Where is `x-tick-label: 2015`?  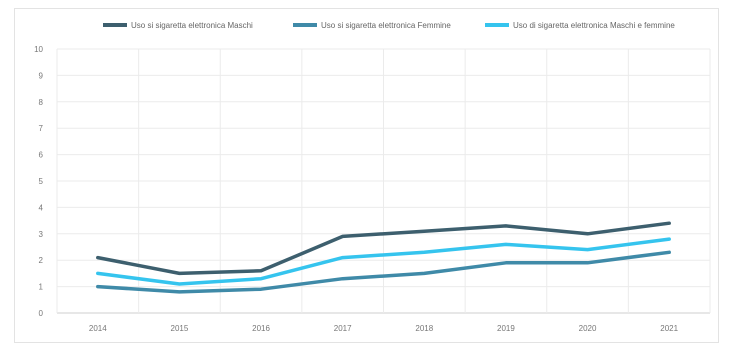 x-tick-label: 2015 is located at coordinates (180, 328).